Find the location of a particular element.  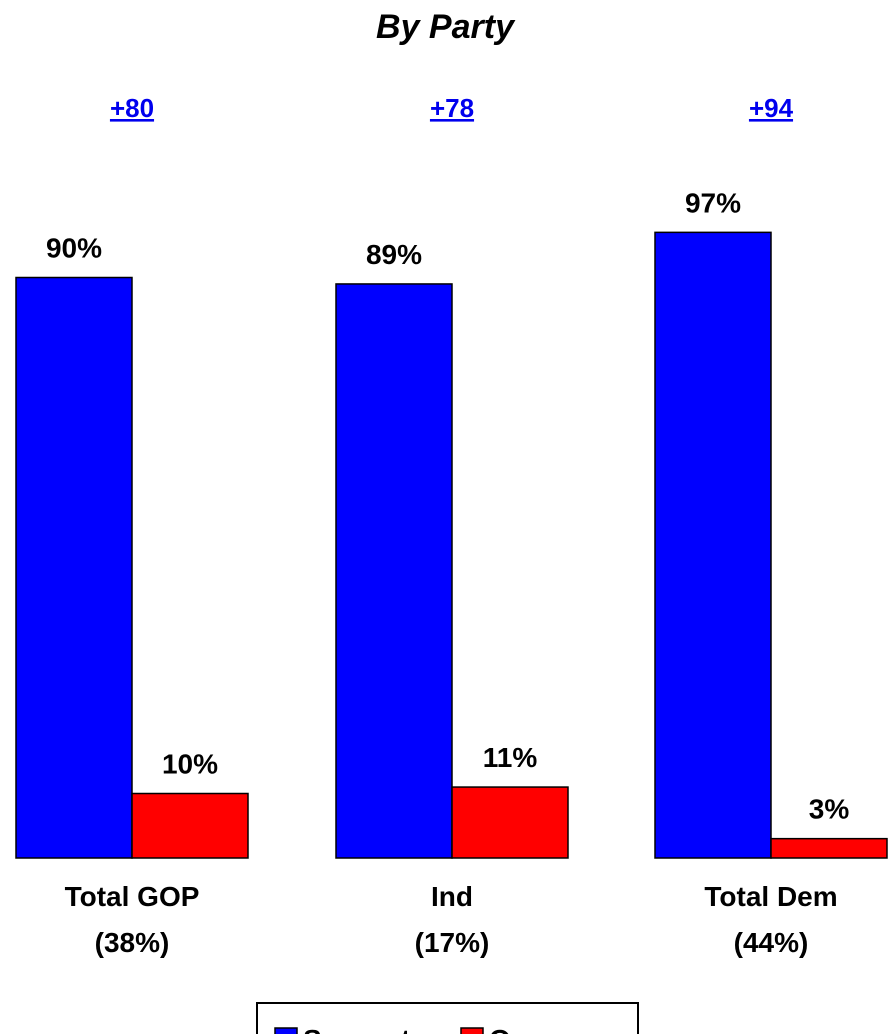

net-label-ind: +78 is located at coordinates (452, 108).